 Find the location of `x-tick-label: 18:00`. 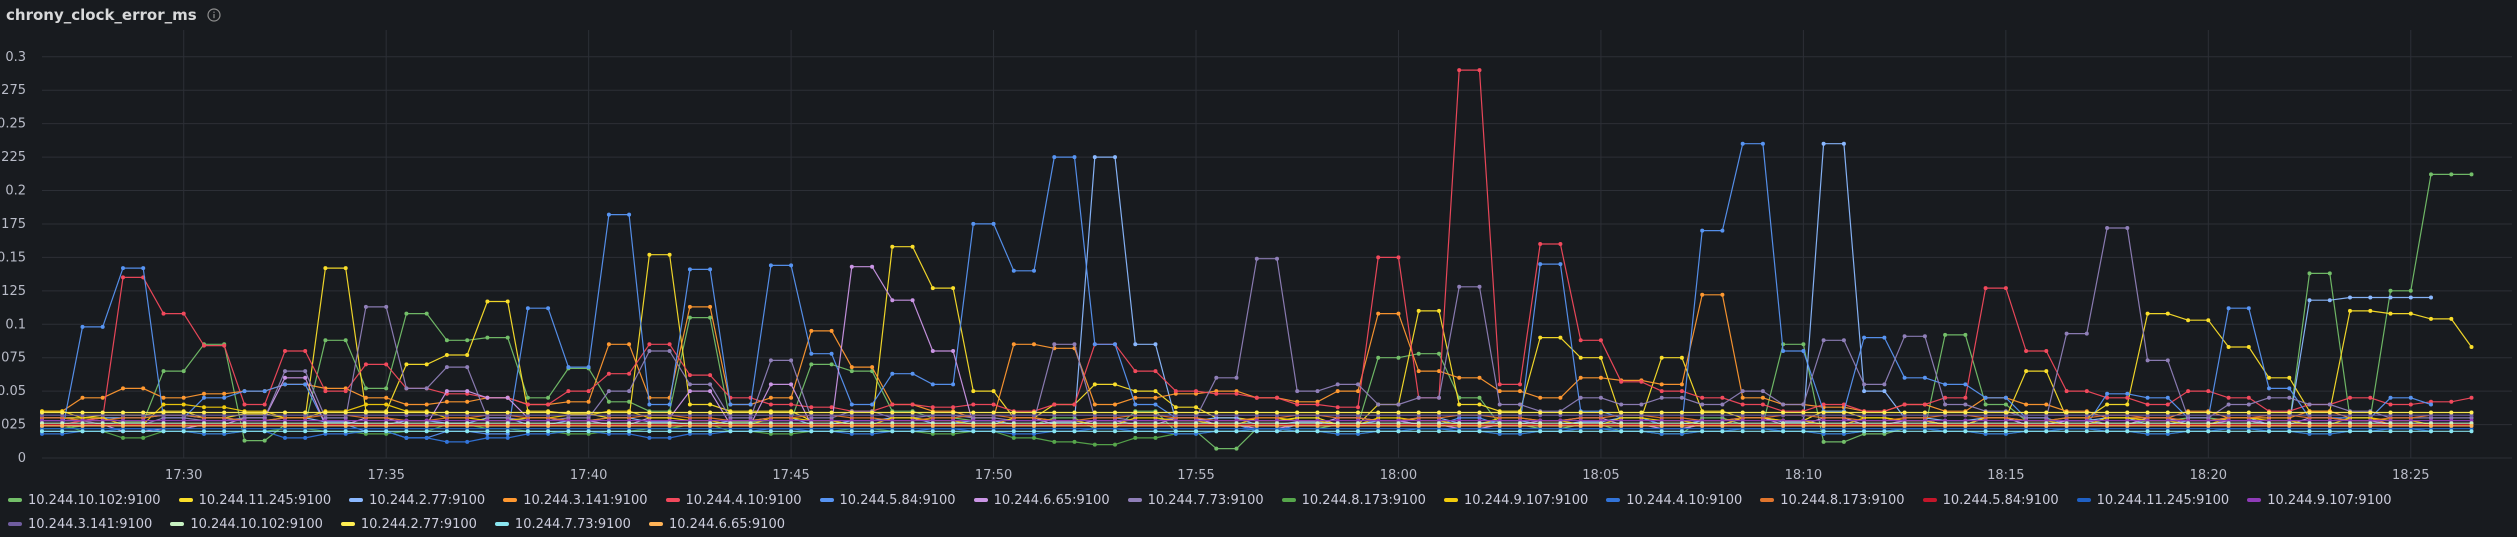

x-tick-label: 18:00 is located at coordinates (1398, 475).